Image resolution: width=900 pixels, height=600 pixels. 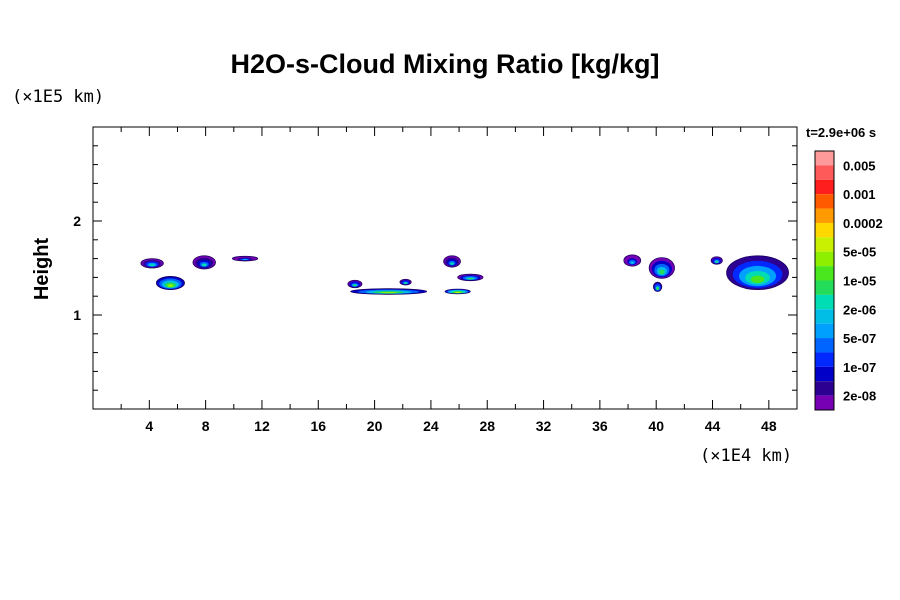 What do you see at coordinates (859, 165) in the screenshot?
I see `colorbar-label: 0.005` at bounding box center [859, 165].